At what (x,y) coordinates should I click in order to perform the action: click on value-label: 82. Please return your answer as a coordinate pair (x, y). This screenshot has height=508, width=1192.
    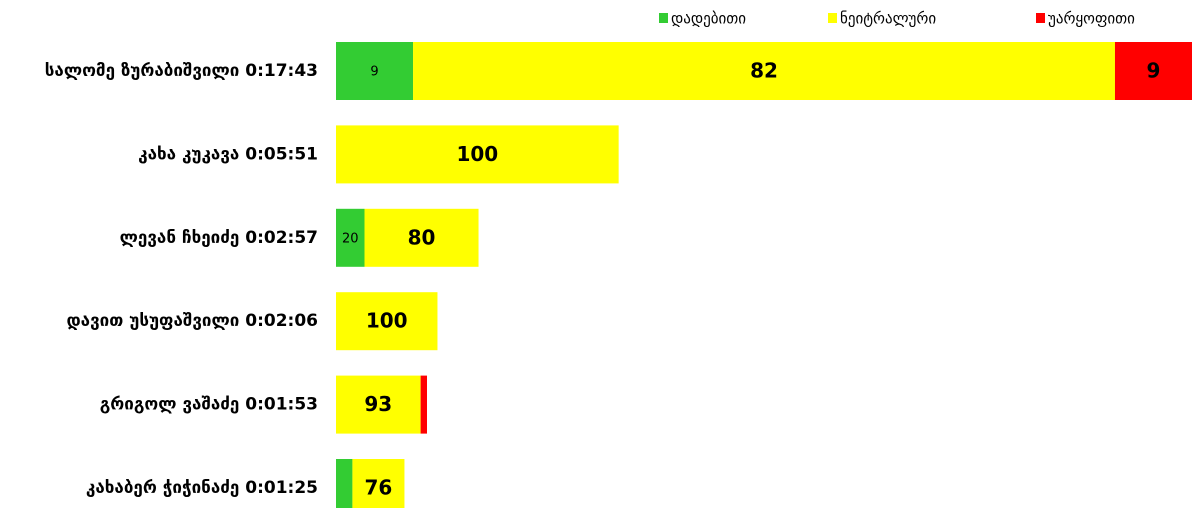
    Looking at the image, I should click on (764, 71).